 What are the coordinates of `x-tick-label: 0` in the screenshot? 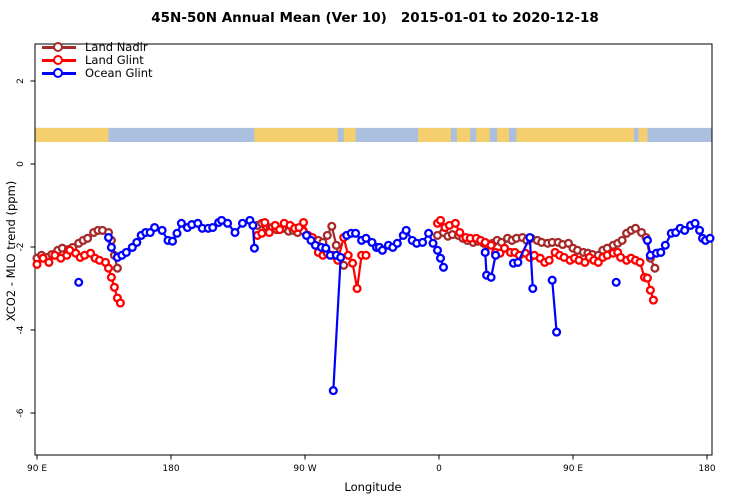 It's located at (439, 469).